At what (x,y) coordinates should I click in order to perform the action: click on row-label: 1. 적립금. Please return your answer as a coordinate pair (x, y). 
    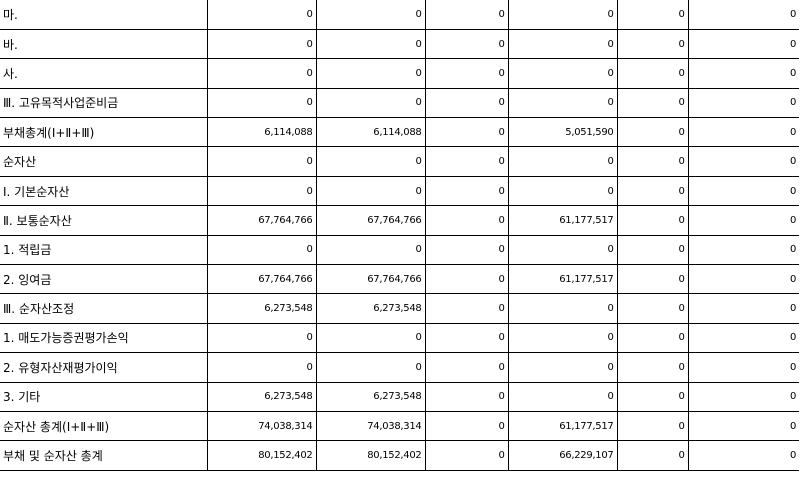
    Looking at the image, I should click on (104, 250).